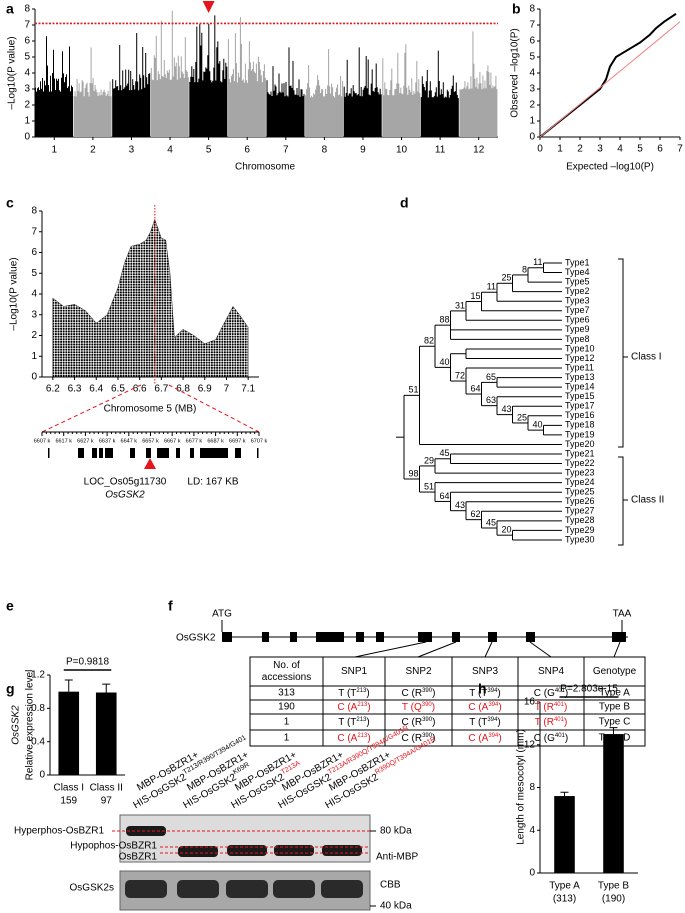 The image size is (685, 913). Describe the element at coordinates (34, 211) in the screenshot. I see `y-tick-label: 8` at that location.